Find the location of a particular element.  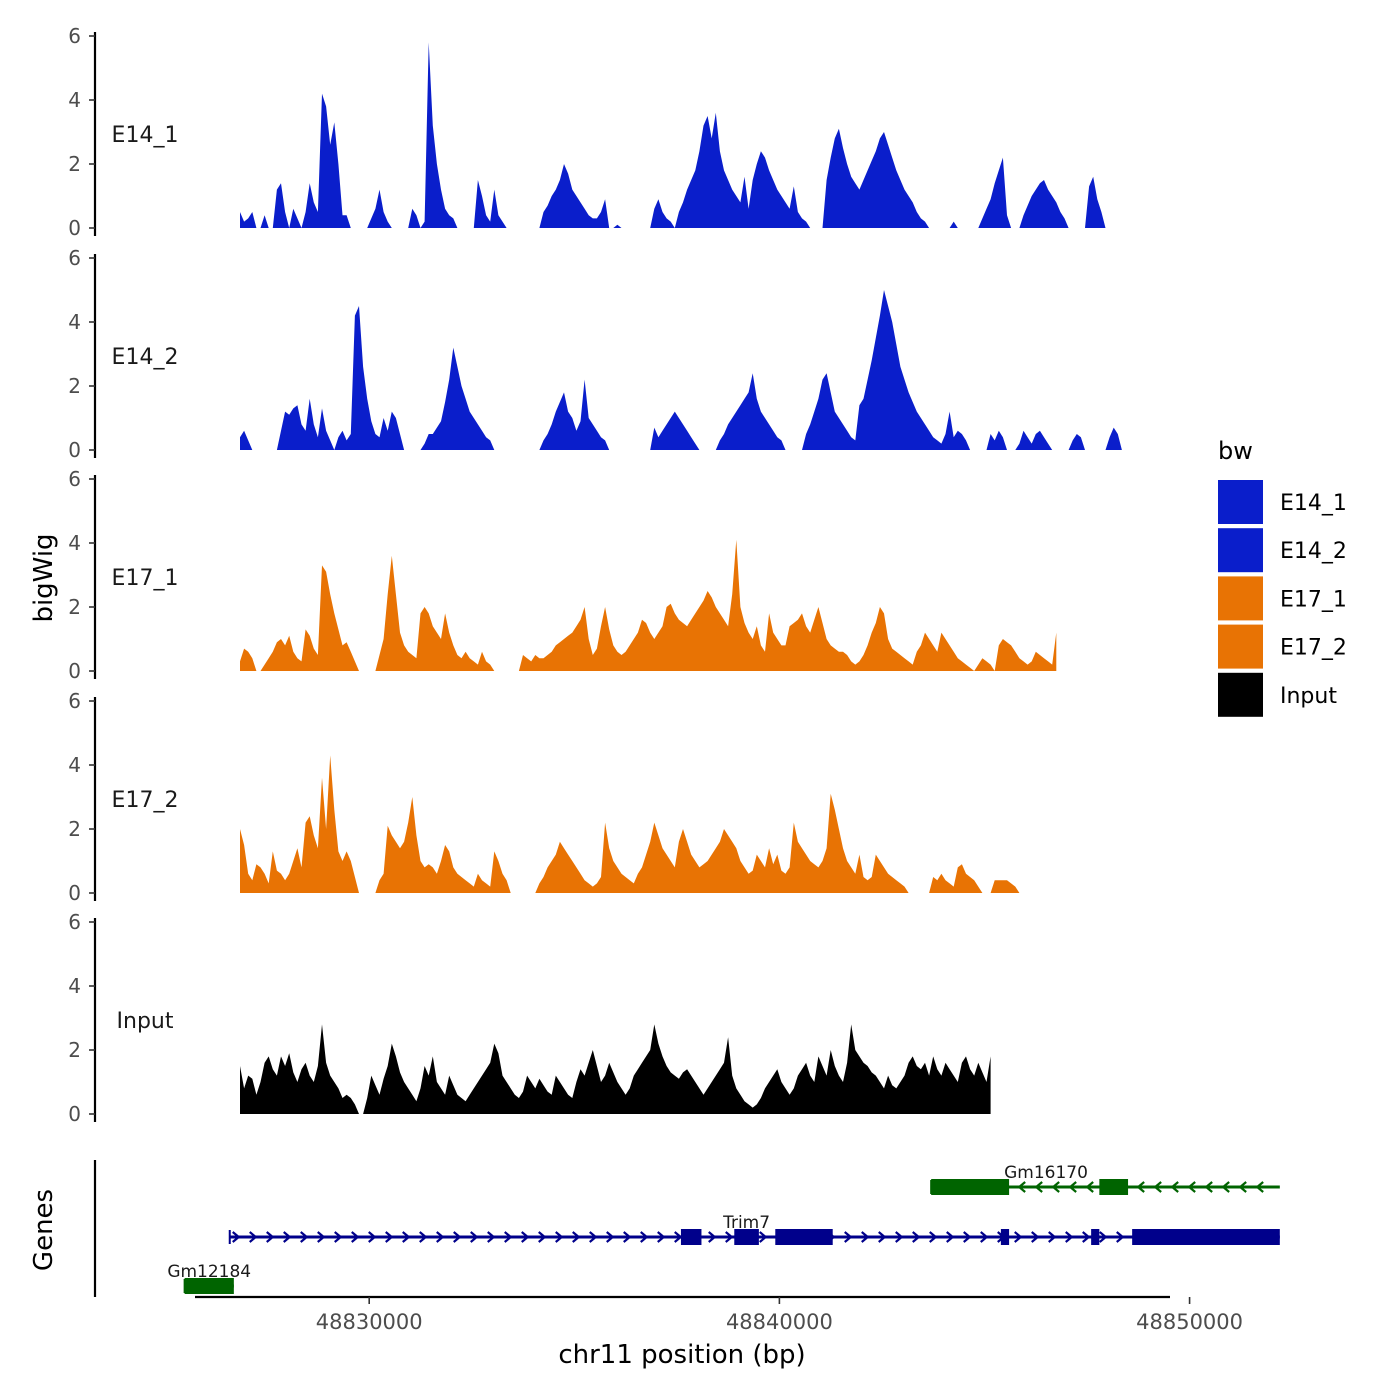

track-panel-e14_1: 0 2 4 6 E14_1 is located at coordinates (597, 132).